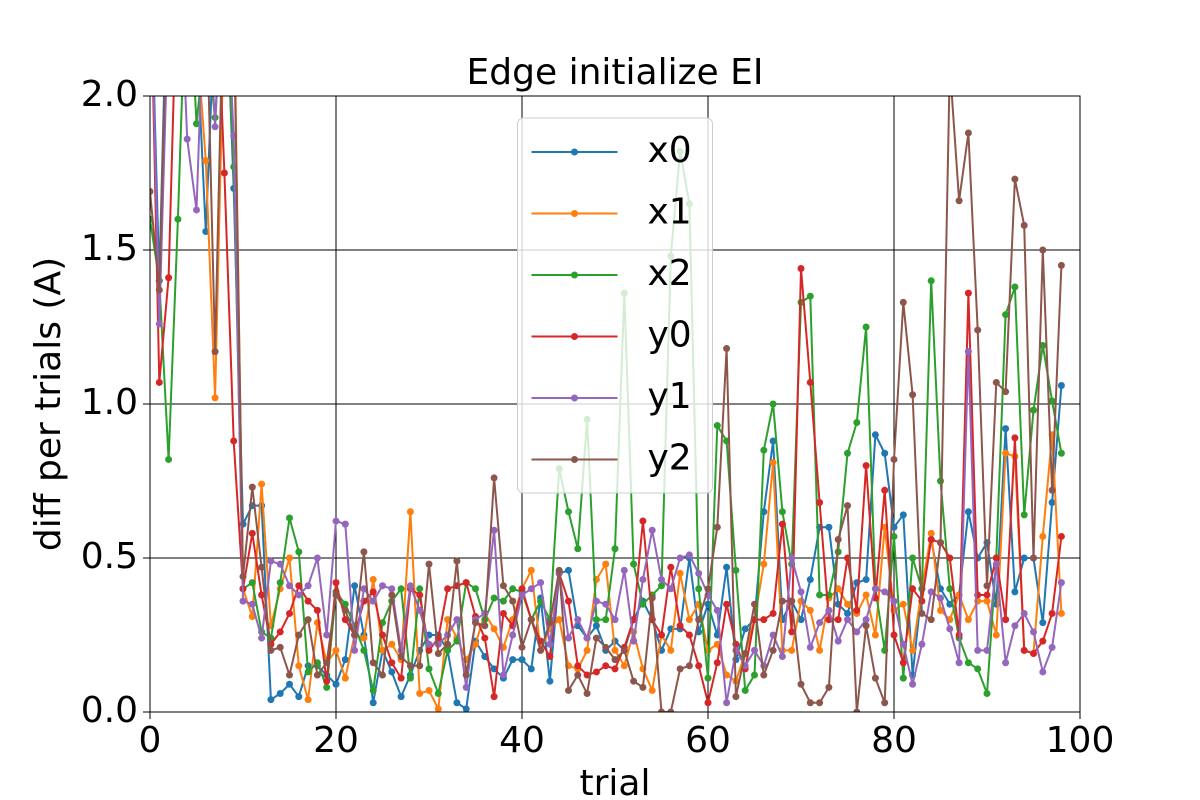 This screenshot has width=1200, height=800. I want to click on y-tick-label: 1.0, so click(109, 402).